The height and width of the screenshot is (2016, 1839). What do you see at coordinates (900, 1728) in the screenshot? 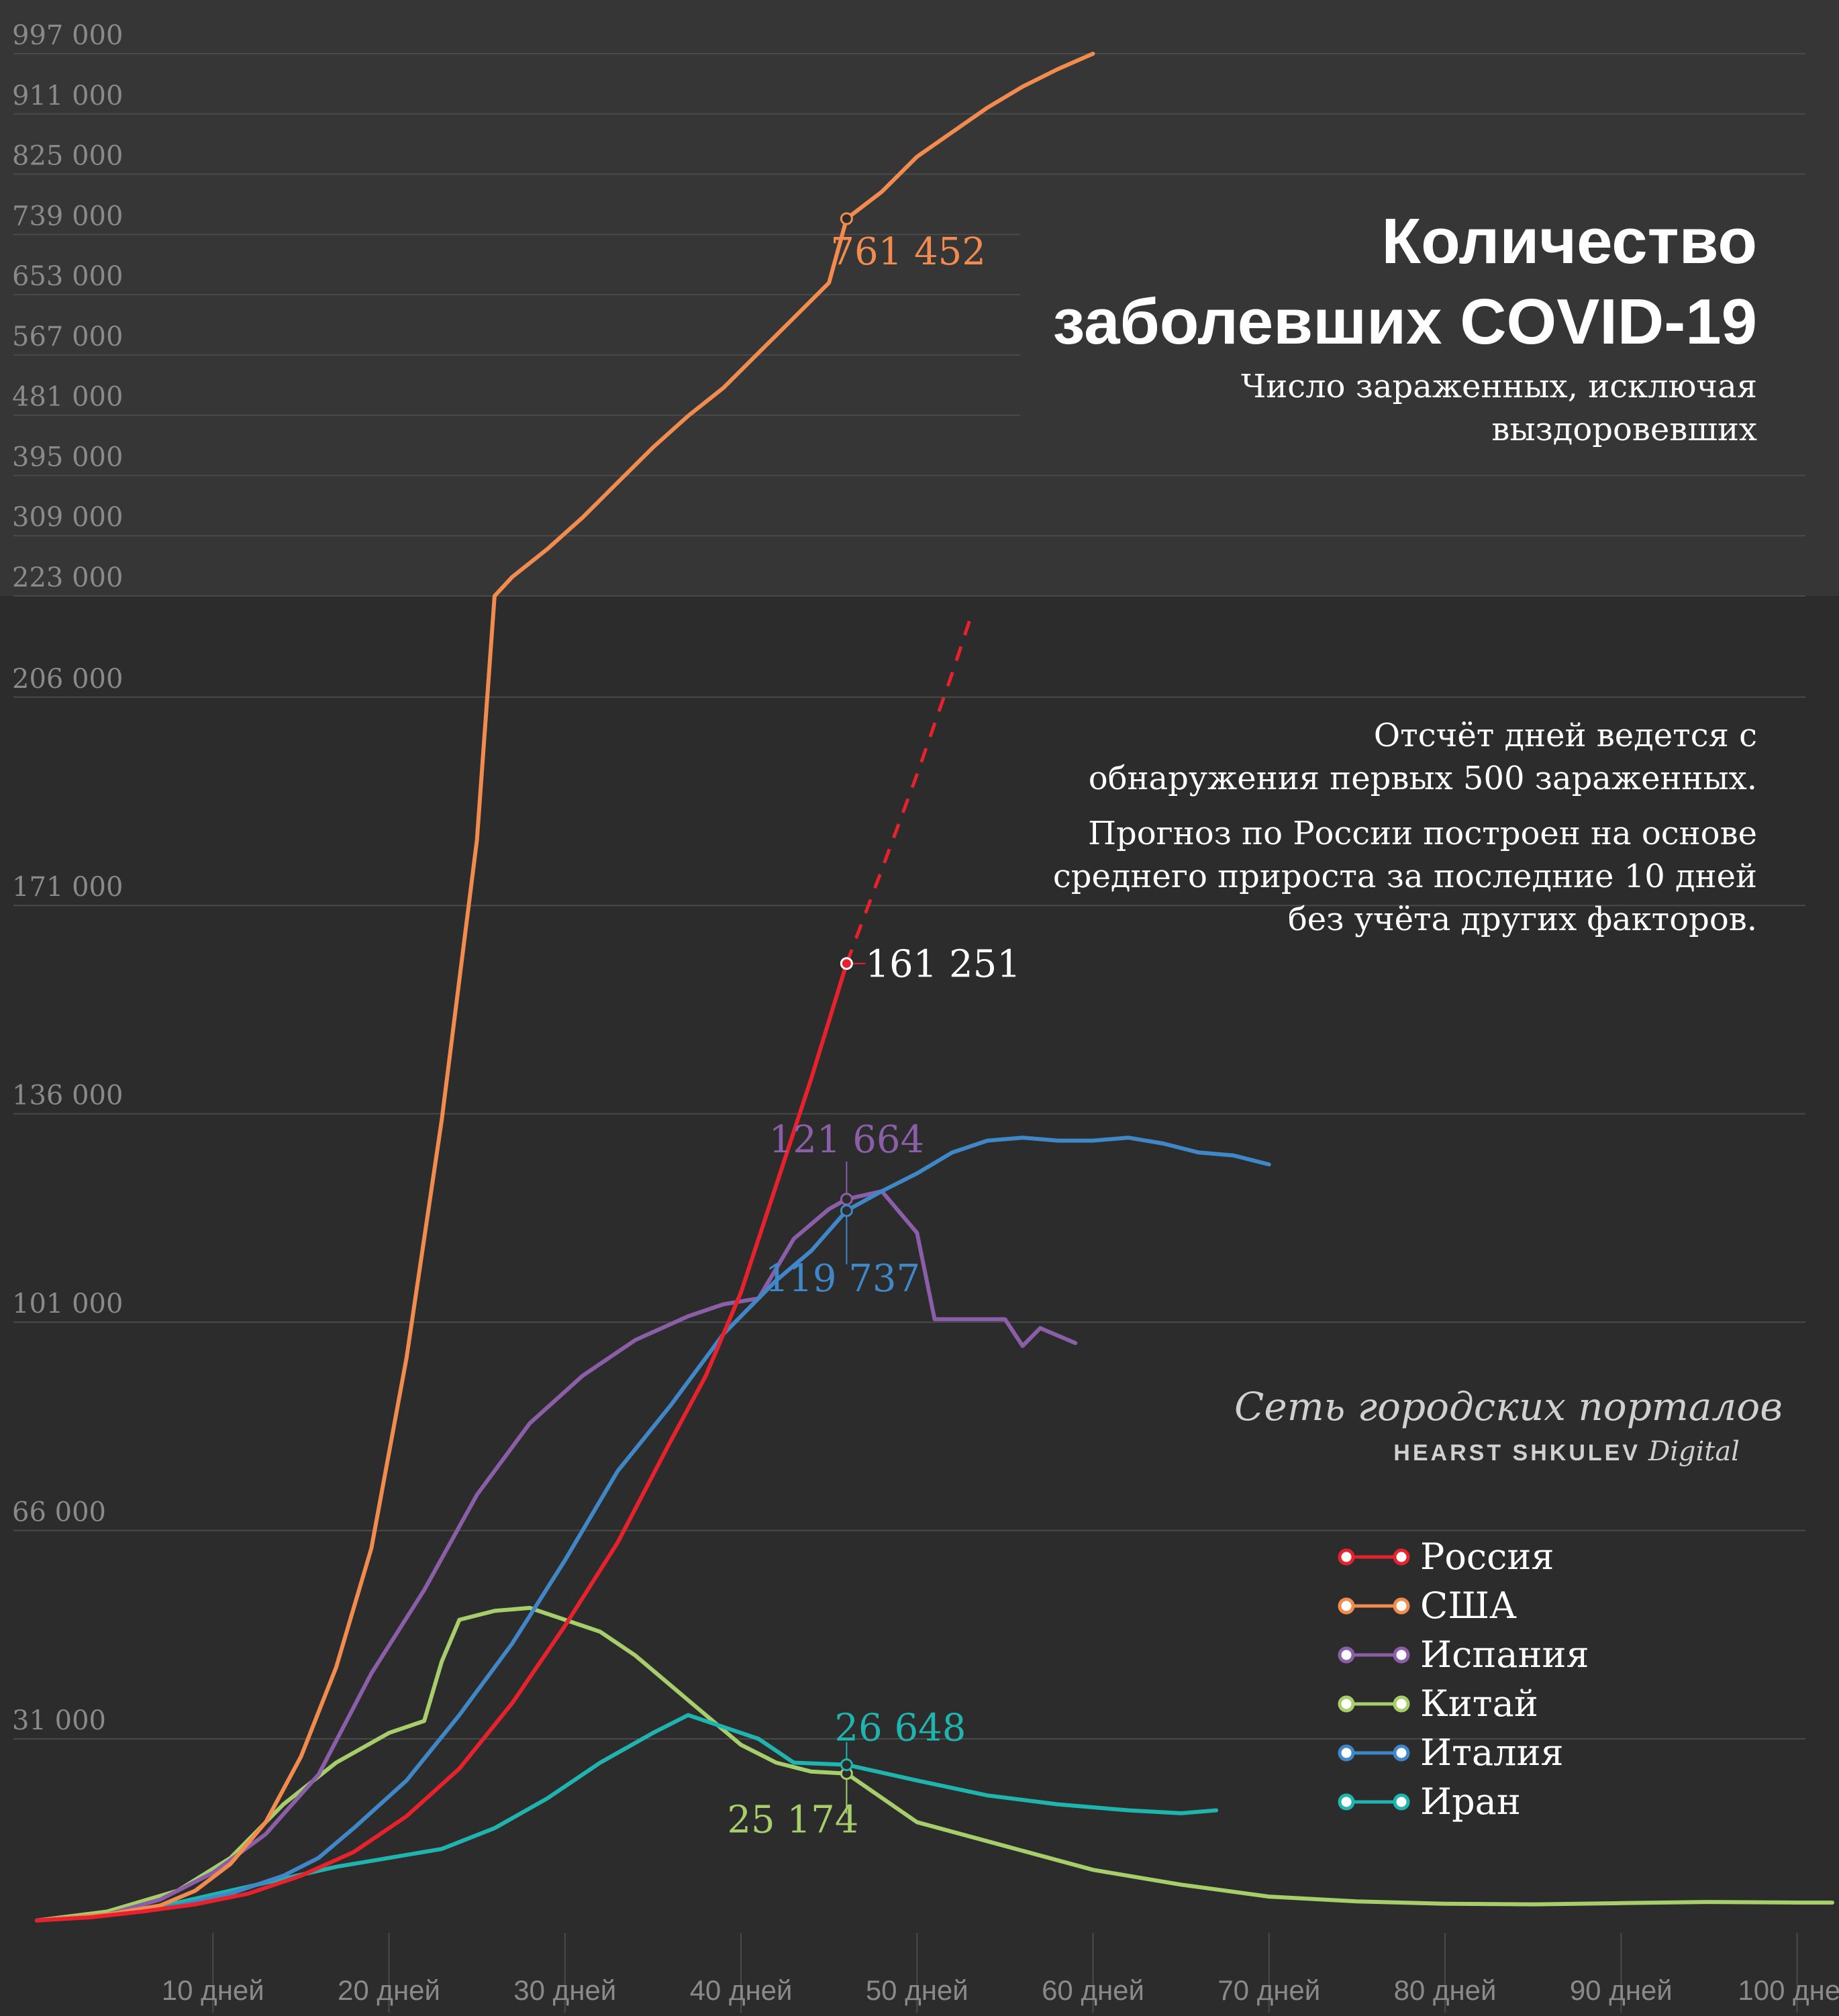
I see `value-label-iran: 26 648` at bounding box center [900, 1728].